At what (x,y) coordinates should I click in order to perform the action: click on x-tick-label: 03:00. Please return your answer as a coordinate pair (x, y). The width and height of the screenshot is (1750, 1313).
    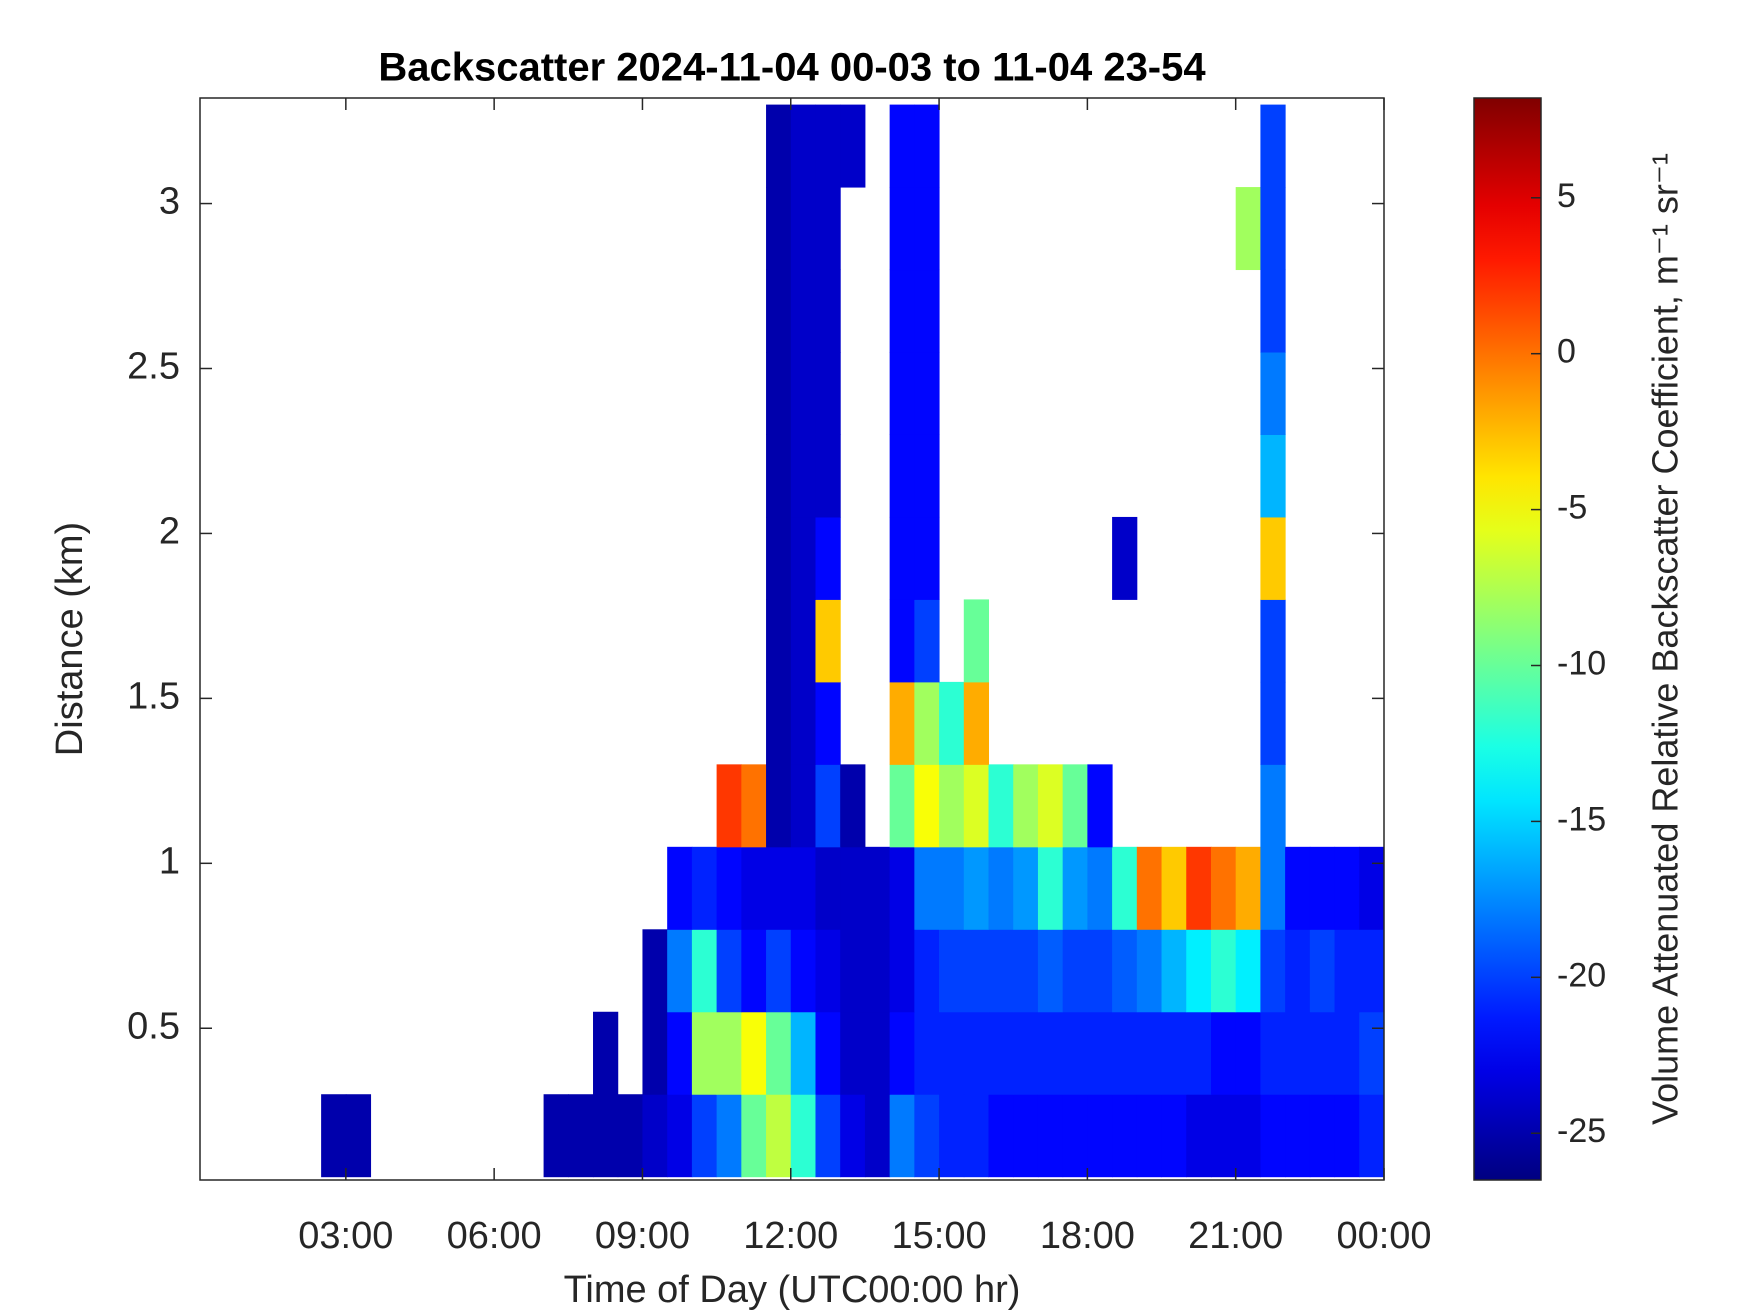
    Looking at the image, I should click on (345, 1236).